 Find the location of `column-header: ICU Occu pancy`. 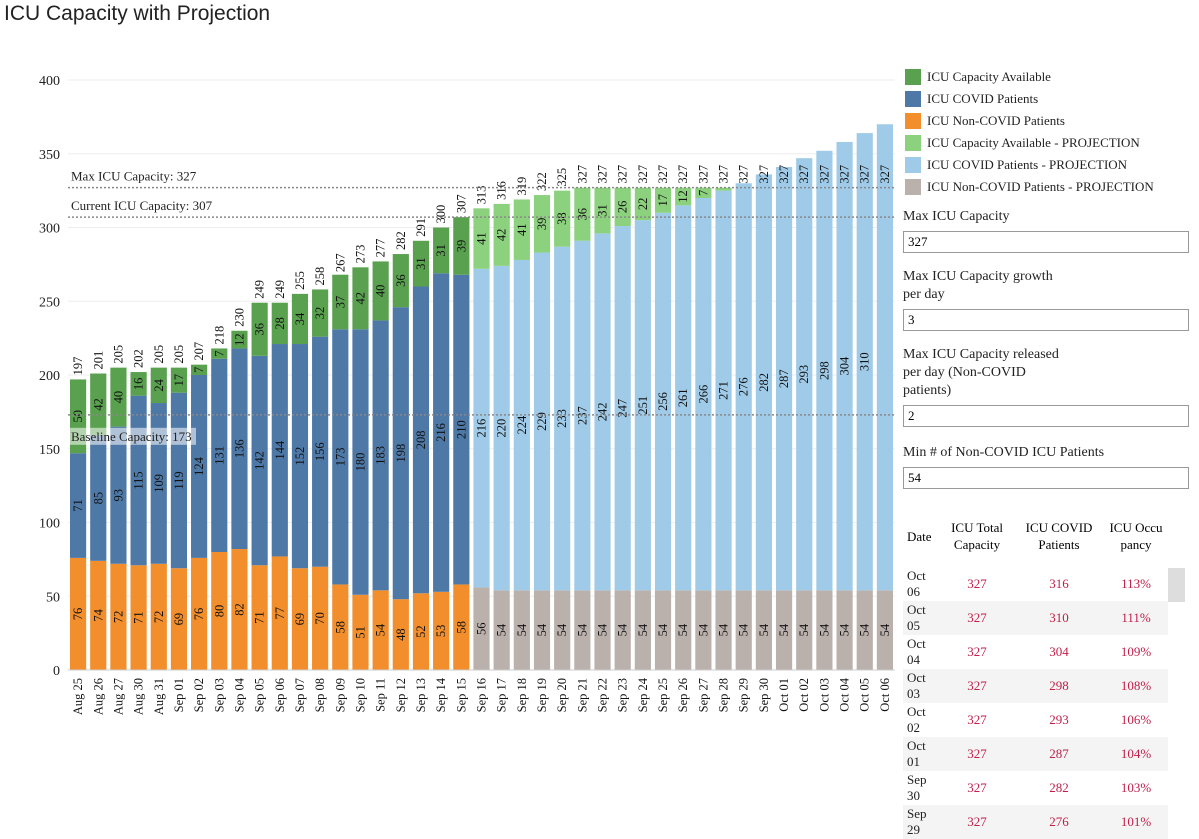

column-header: ICU Occu pancy is located at coordinates (1136, 536).